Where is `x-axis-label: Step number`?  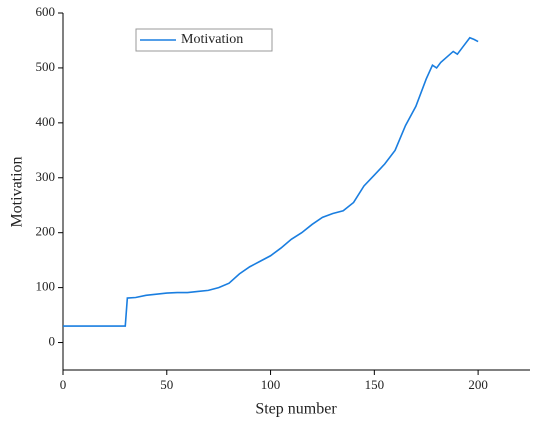
x-axis-label: Step number is located at coordinates (296, 409).